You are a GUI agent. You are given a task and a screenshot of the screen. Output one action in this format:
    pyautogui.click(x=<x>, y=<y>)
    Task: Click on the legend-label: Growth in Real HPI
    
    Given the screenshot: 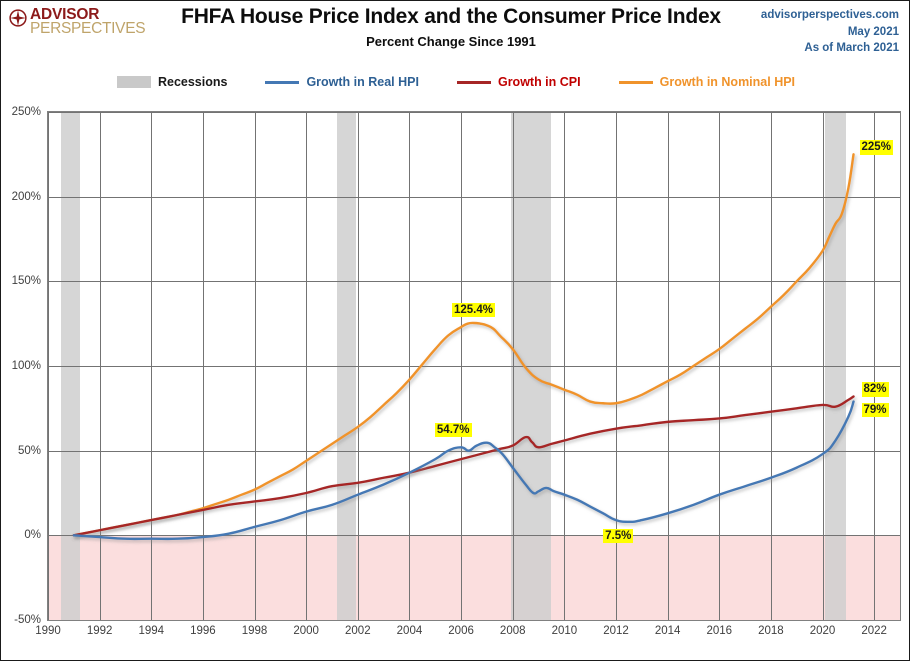 What is the action you would take?
    pyautogui.click(x=362, y=82)
    